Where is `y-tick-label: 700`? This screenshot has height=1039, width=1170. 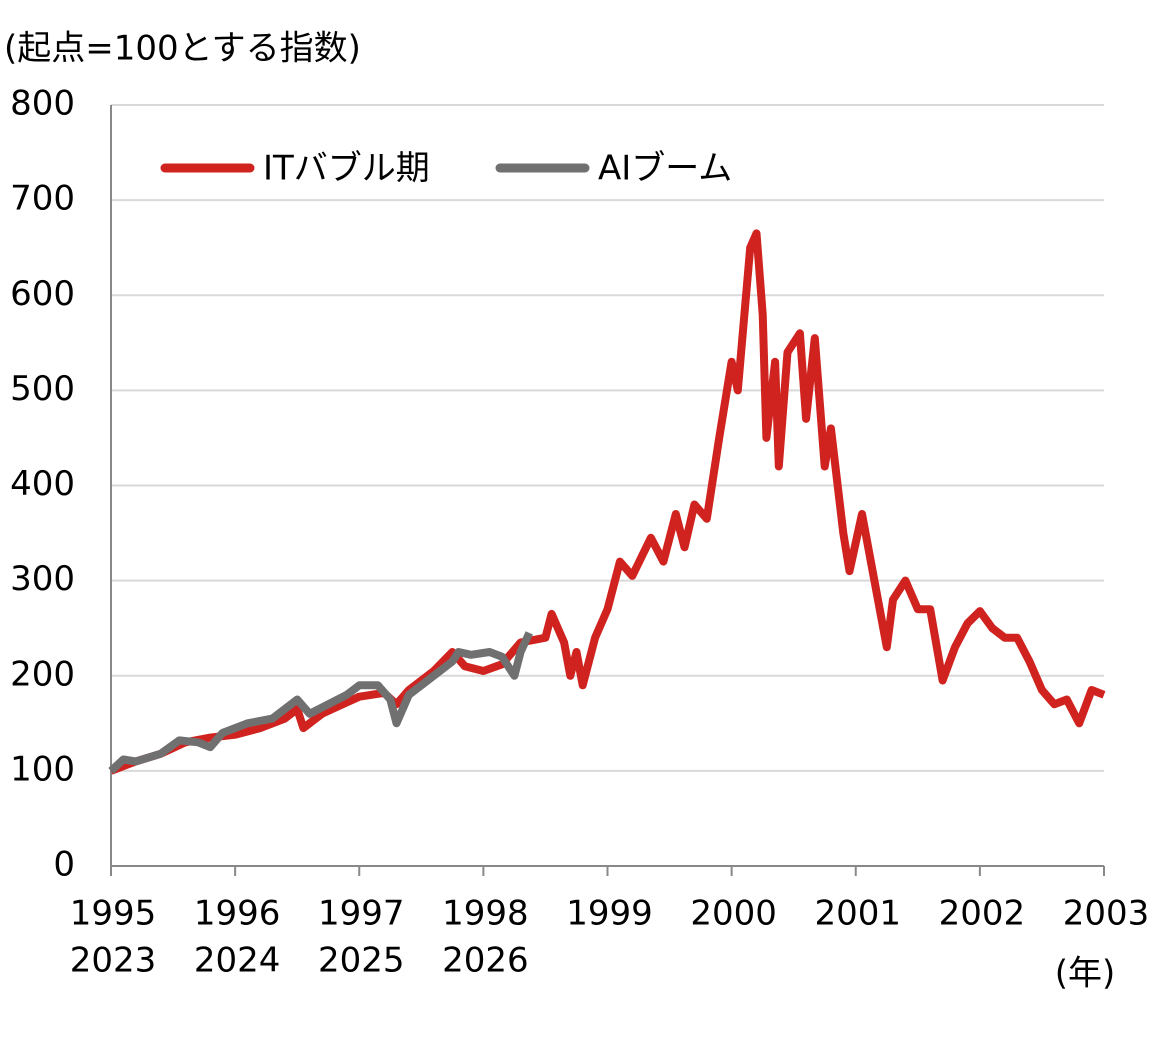 y-tick-label: 700 is located at coordinates (42, 199).